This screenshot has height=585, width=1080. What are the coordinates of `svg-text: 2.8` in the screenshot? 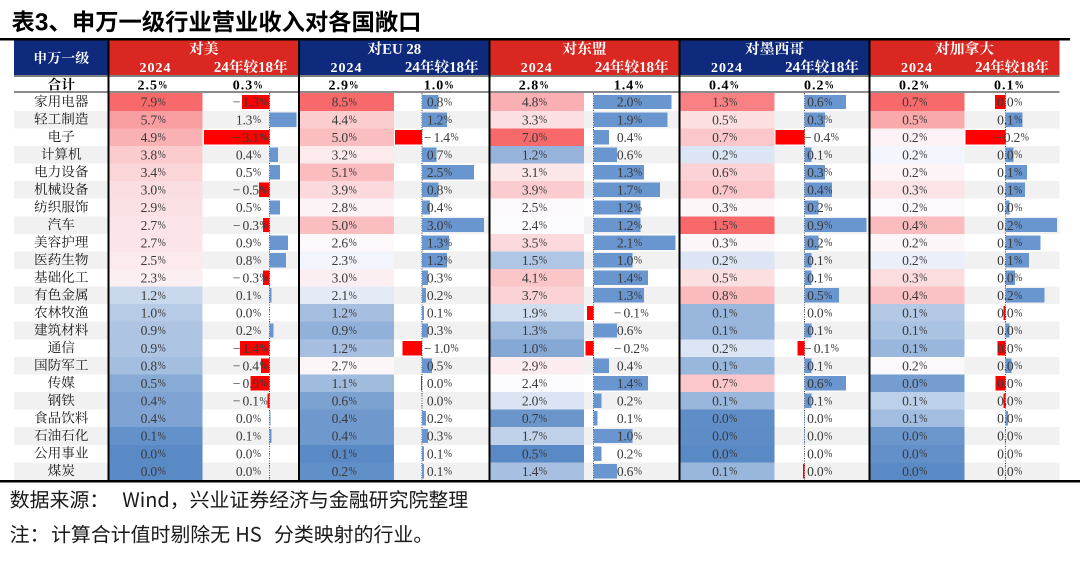 It's located at (529, 85).